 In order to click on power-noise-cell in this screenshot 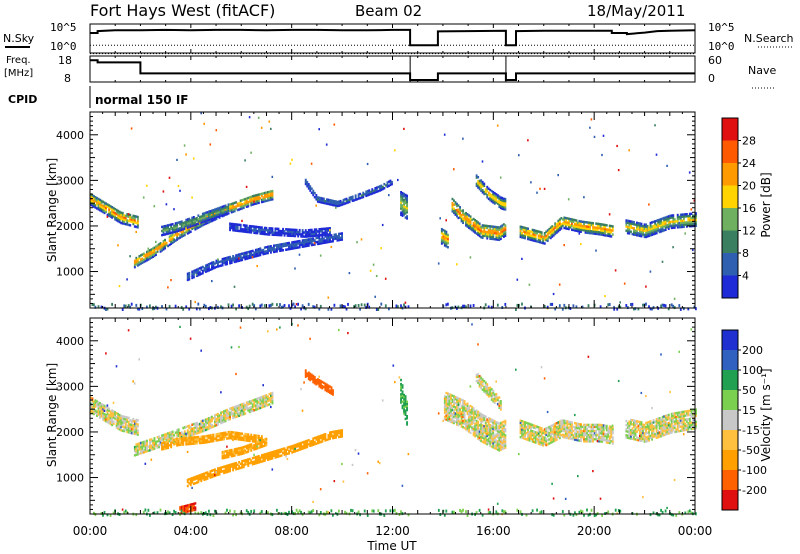, I will do `click(128, 214)`.